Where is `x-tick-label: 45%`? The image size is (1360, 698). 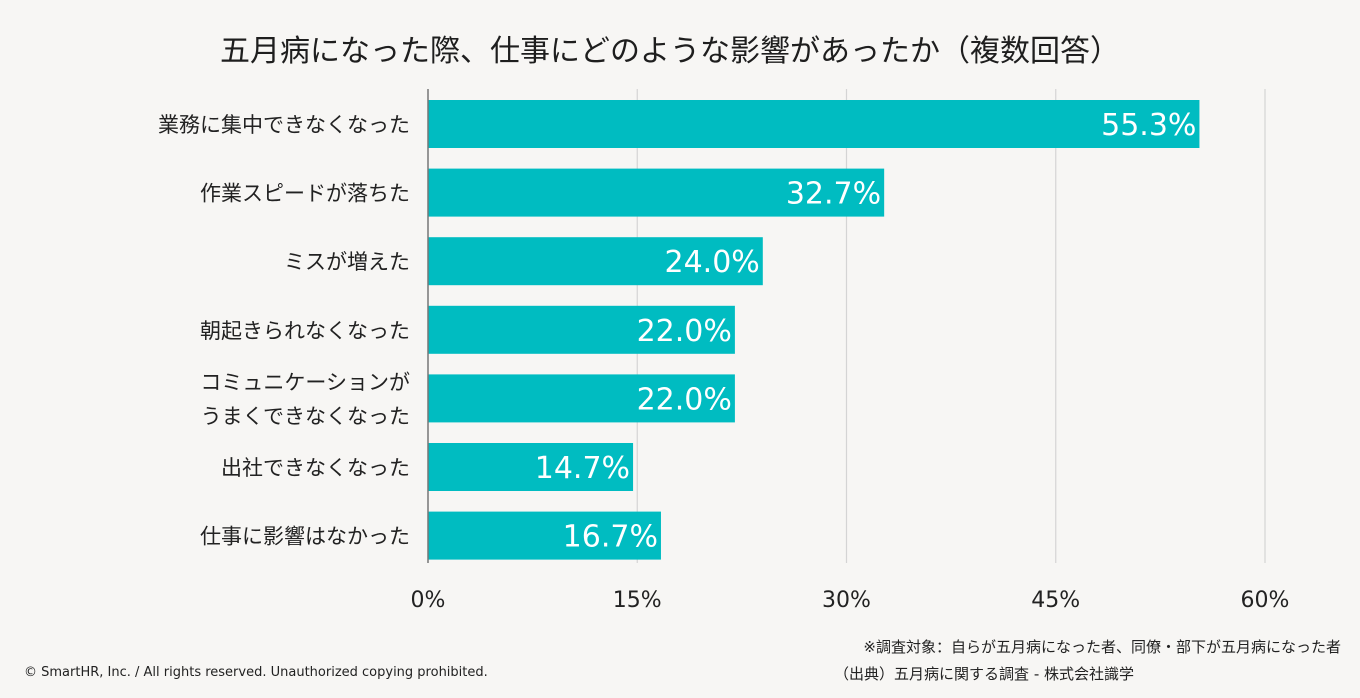
x-tick-label: 45% is located at coordinates (1055, 600).